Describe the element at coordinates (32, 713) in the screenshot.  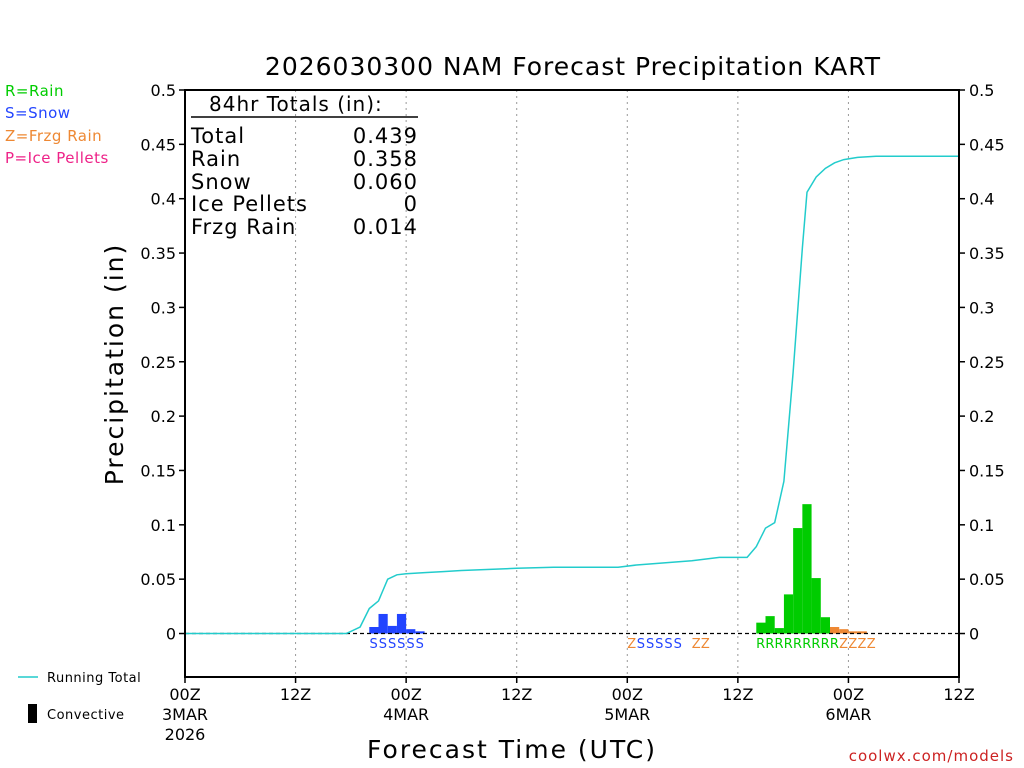
I see `convective-legend-swatch` at that location.